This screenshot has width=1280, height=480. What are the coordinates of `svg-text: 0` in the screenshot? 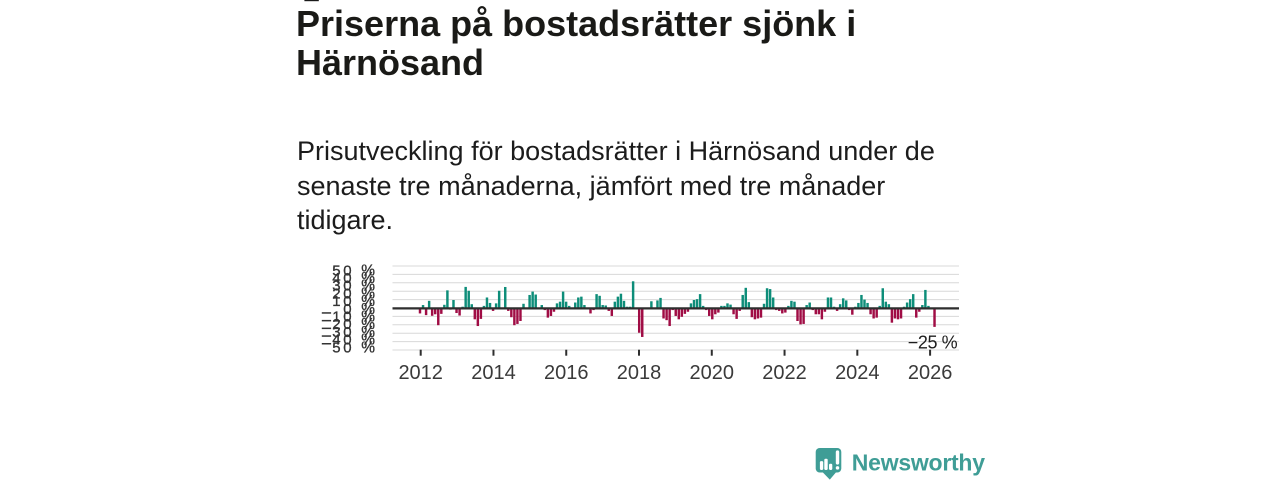 It's located at (347, 309).